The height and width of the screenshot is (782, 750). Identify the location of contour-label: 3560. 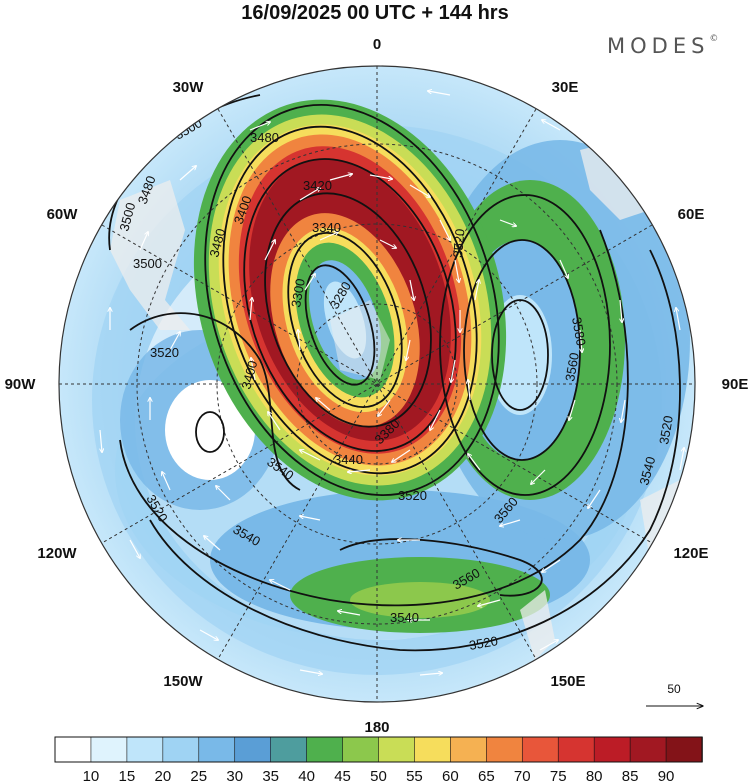
(572, 366).